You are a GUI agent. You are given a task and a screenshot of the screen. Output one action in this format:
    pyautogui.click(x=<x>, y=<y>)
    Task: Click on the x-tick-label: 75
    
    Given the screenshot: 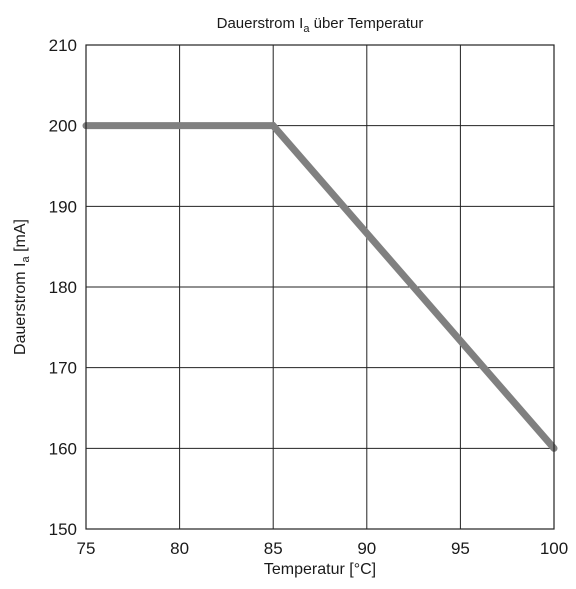 What is the action you would take?
    pyautogui.click(x=86, y=548)
    